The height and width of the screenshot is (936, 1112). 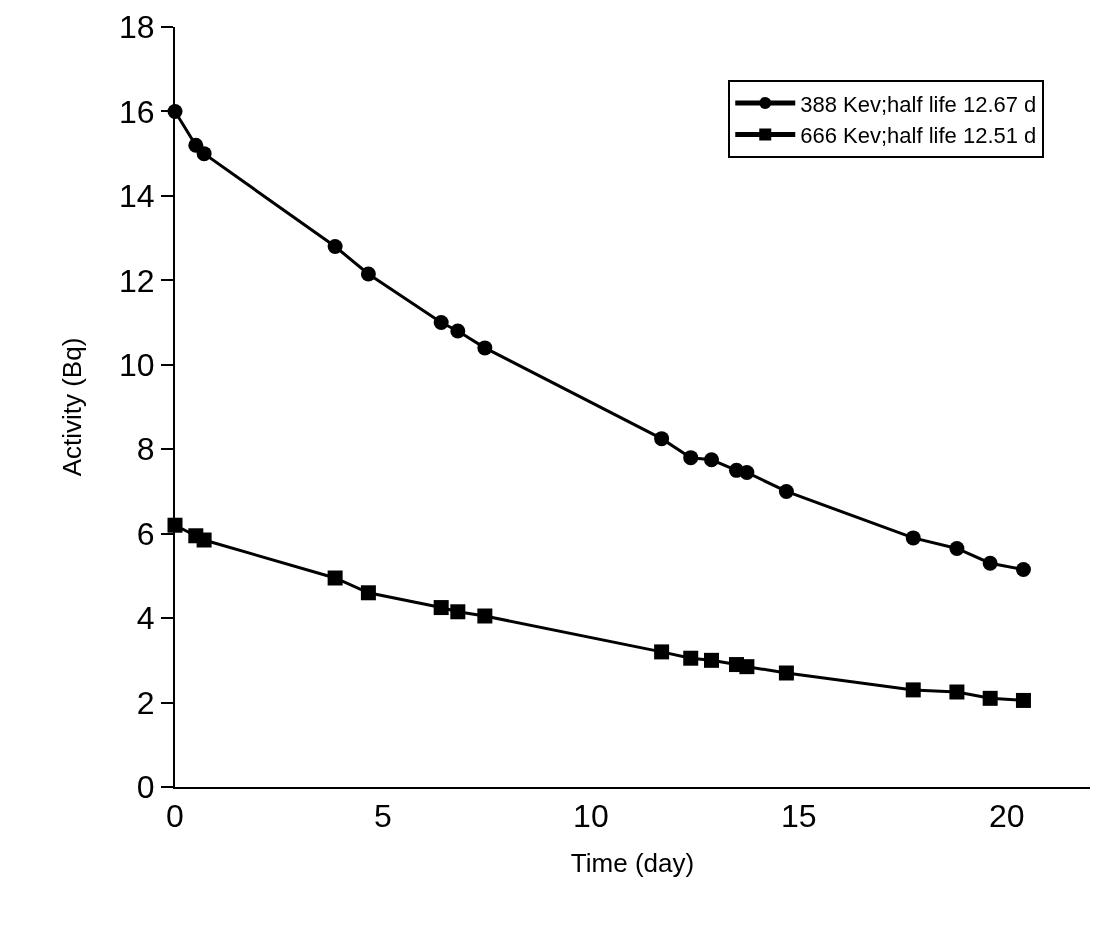 I want to click on x-tick-label: 15, so click(x=799, y=816).